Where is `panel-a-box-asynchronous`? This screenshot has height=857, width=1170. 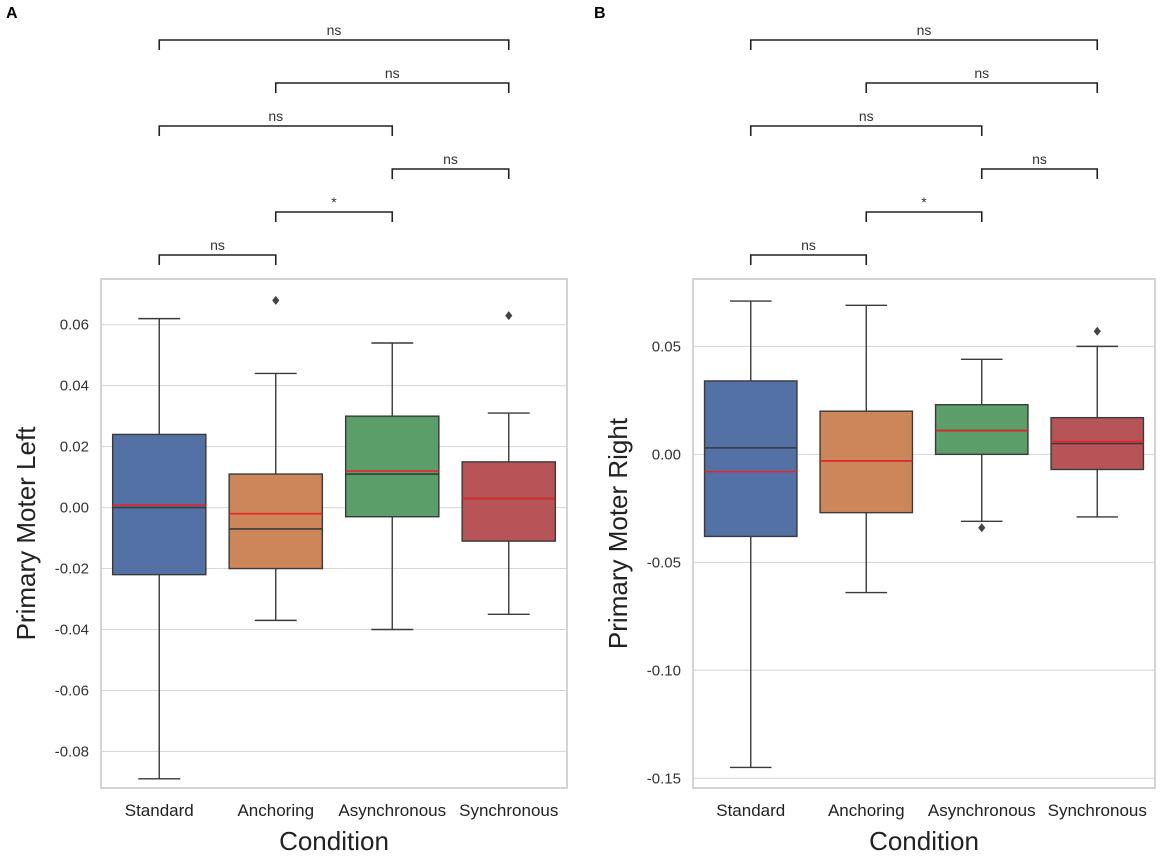 panel-a-box-asynchronous is located at coordinates (392, 466).